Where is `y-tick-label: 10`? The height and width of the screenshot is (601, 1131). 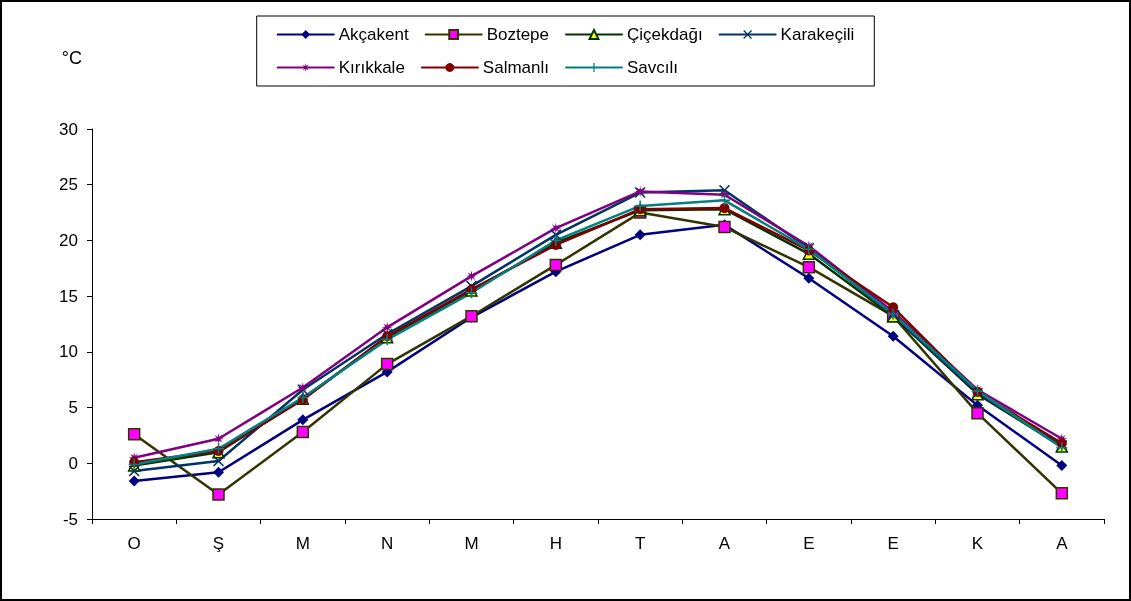
y-tick-label: 10 is located at coordinates (68, 352).